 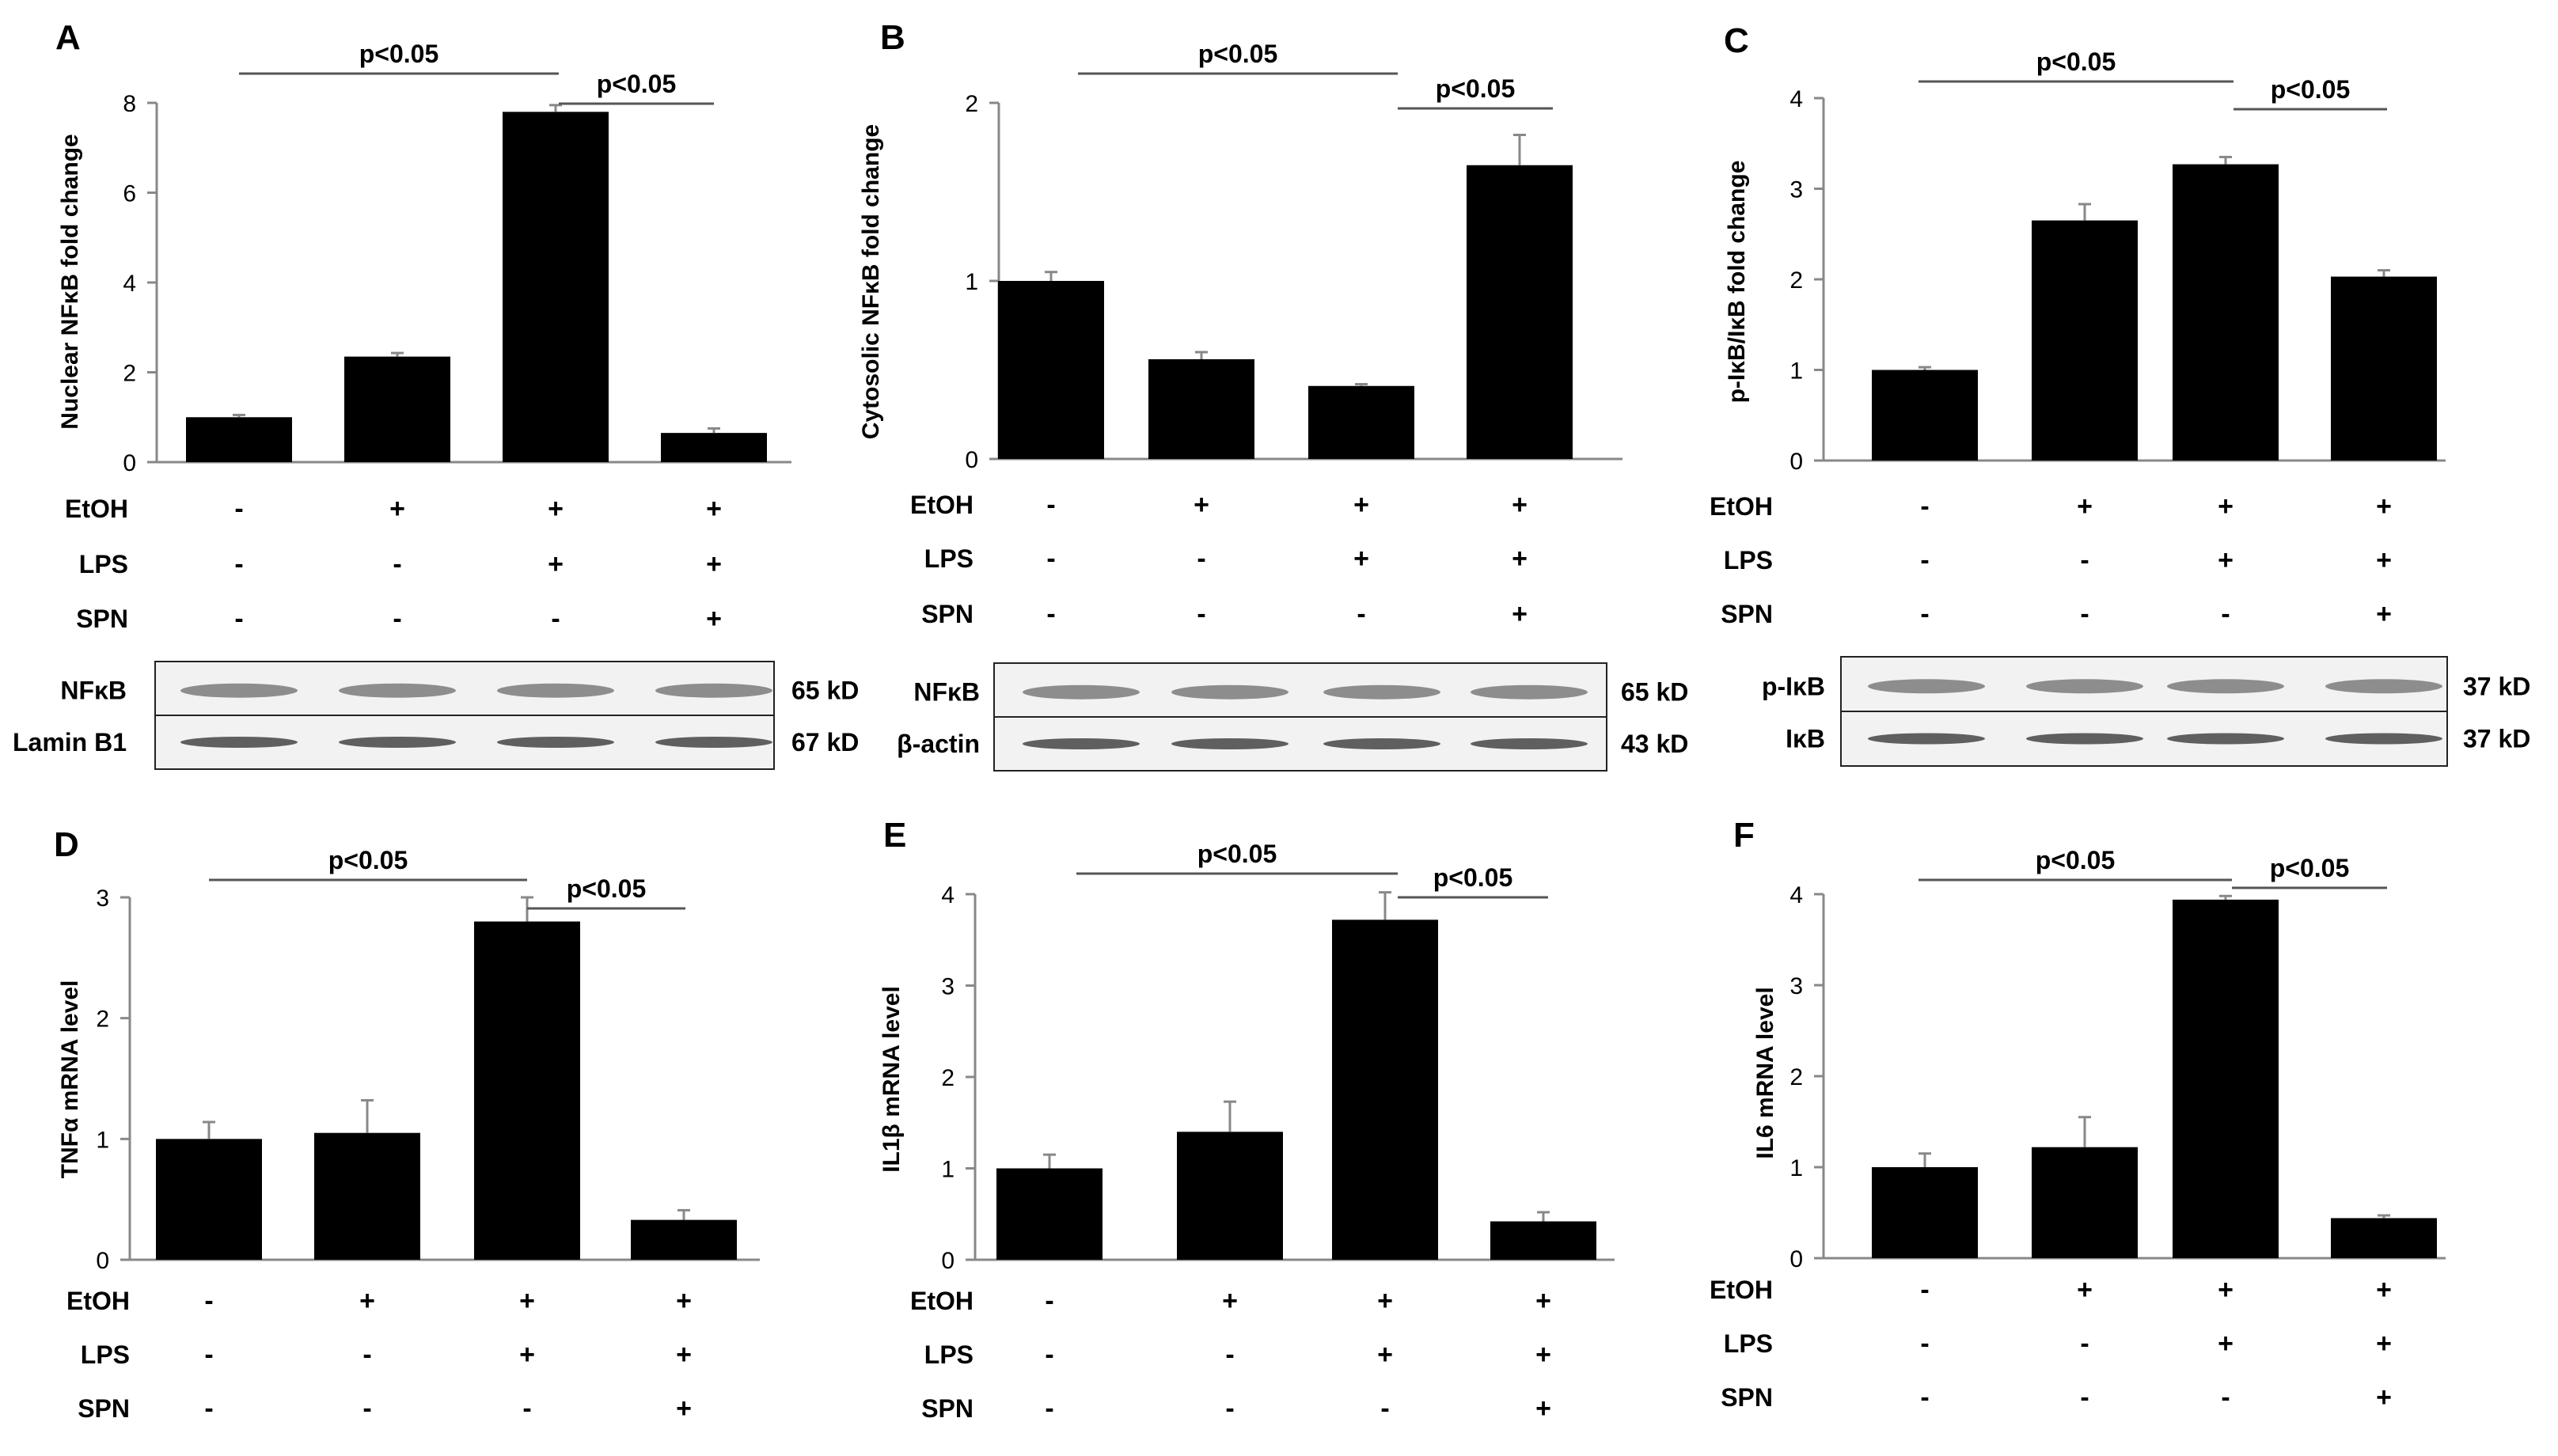 I want to click on y-tick-label: 4, so click(x=1796, y=895).